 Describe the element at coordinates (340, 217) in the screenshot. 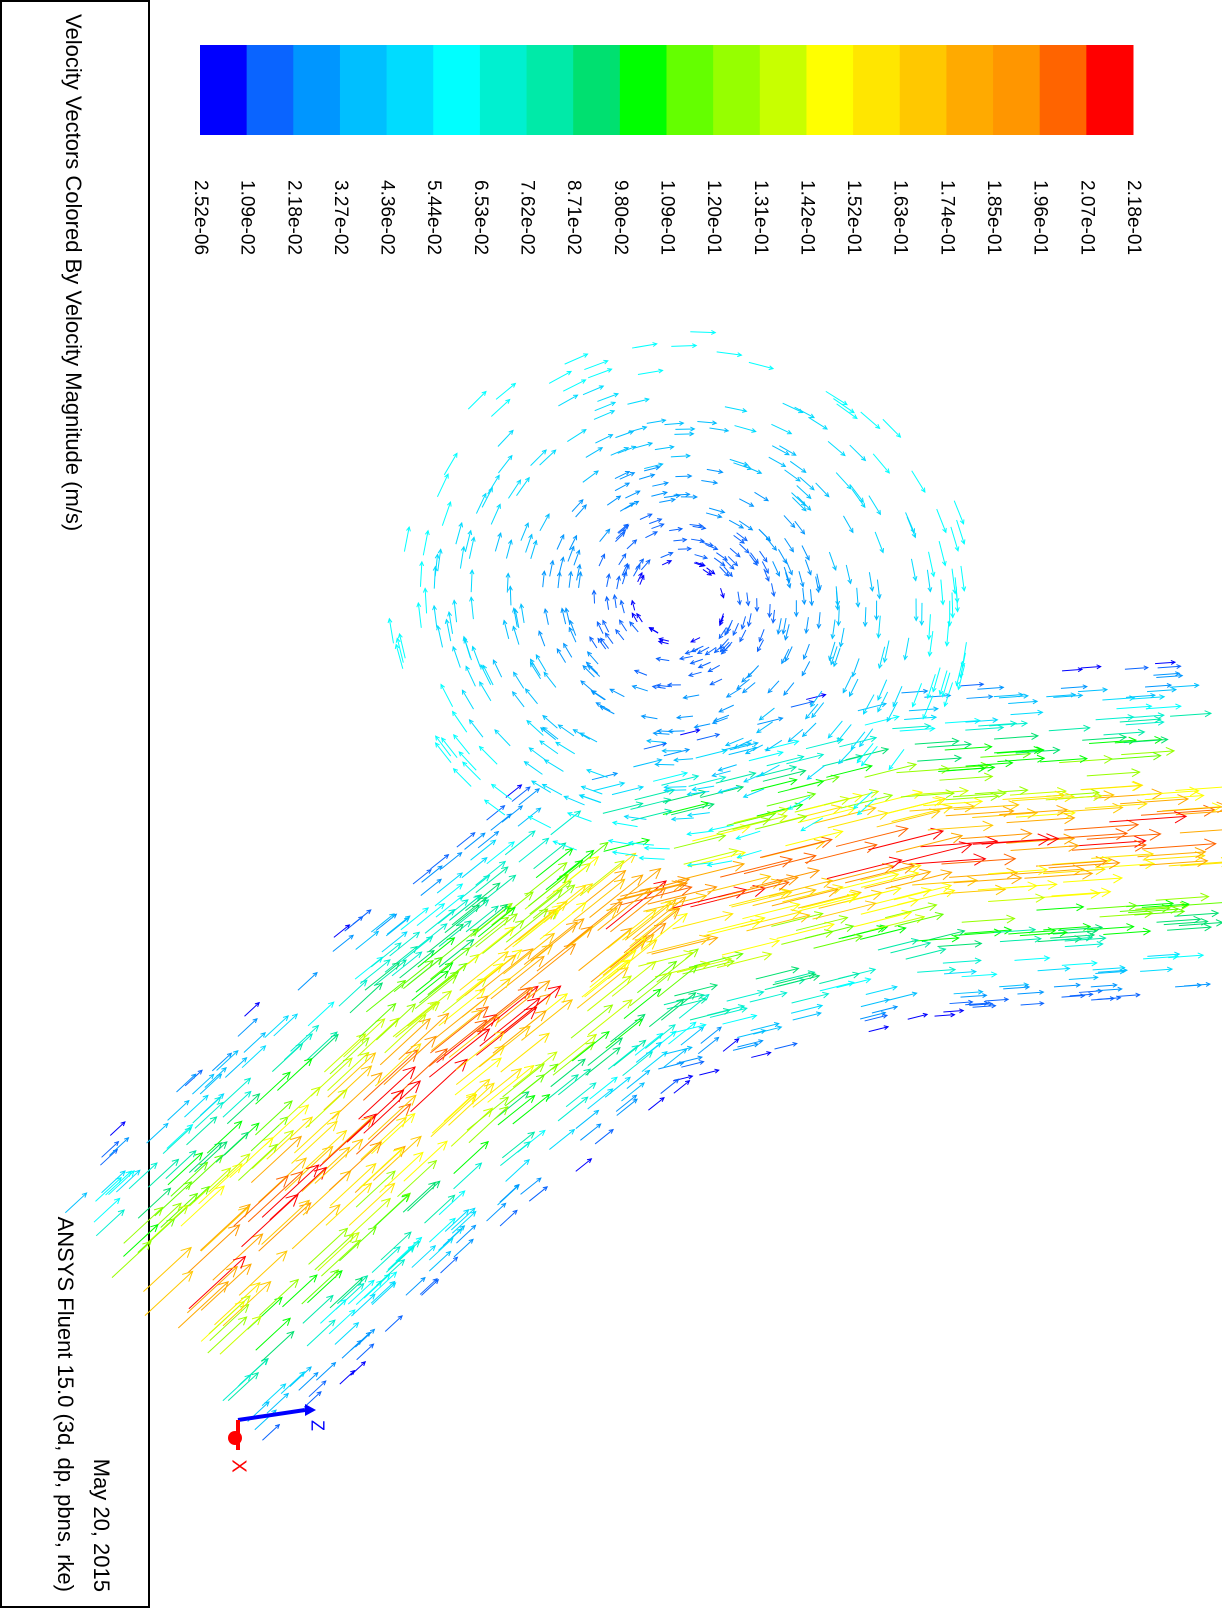

I see `colorbar-label: 3.27e-02` at that location.